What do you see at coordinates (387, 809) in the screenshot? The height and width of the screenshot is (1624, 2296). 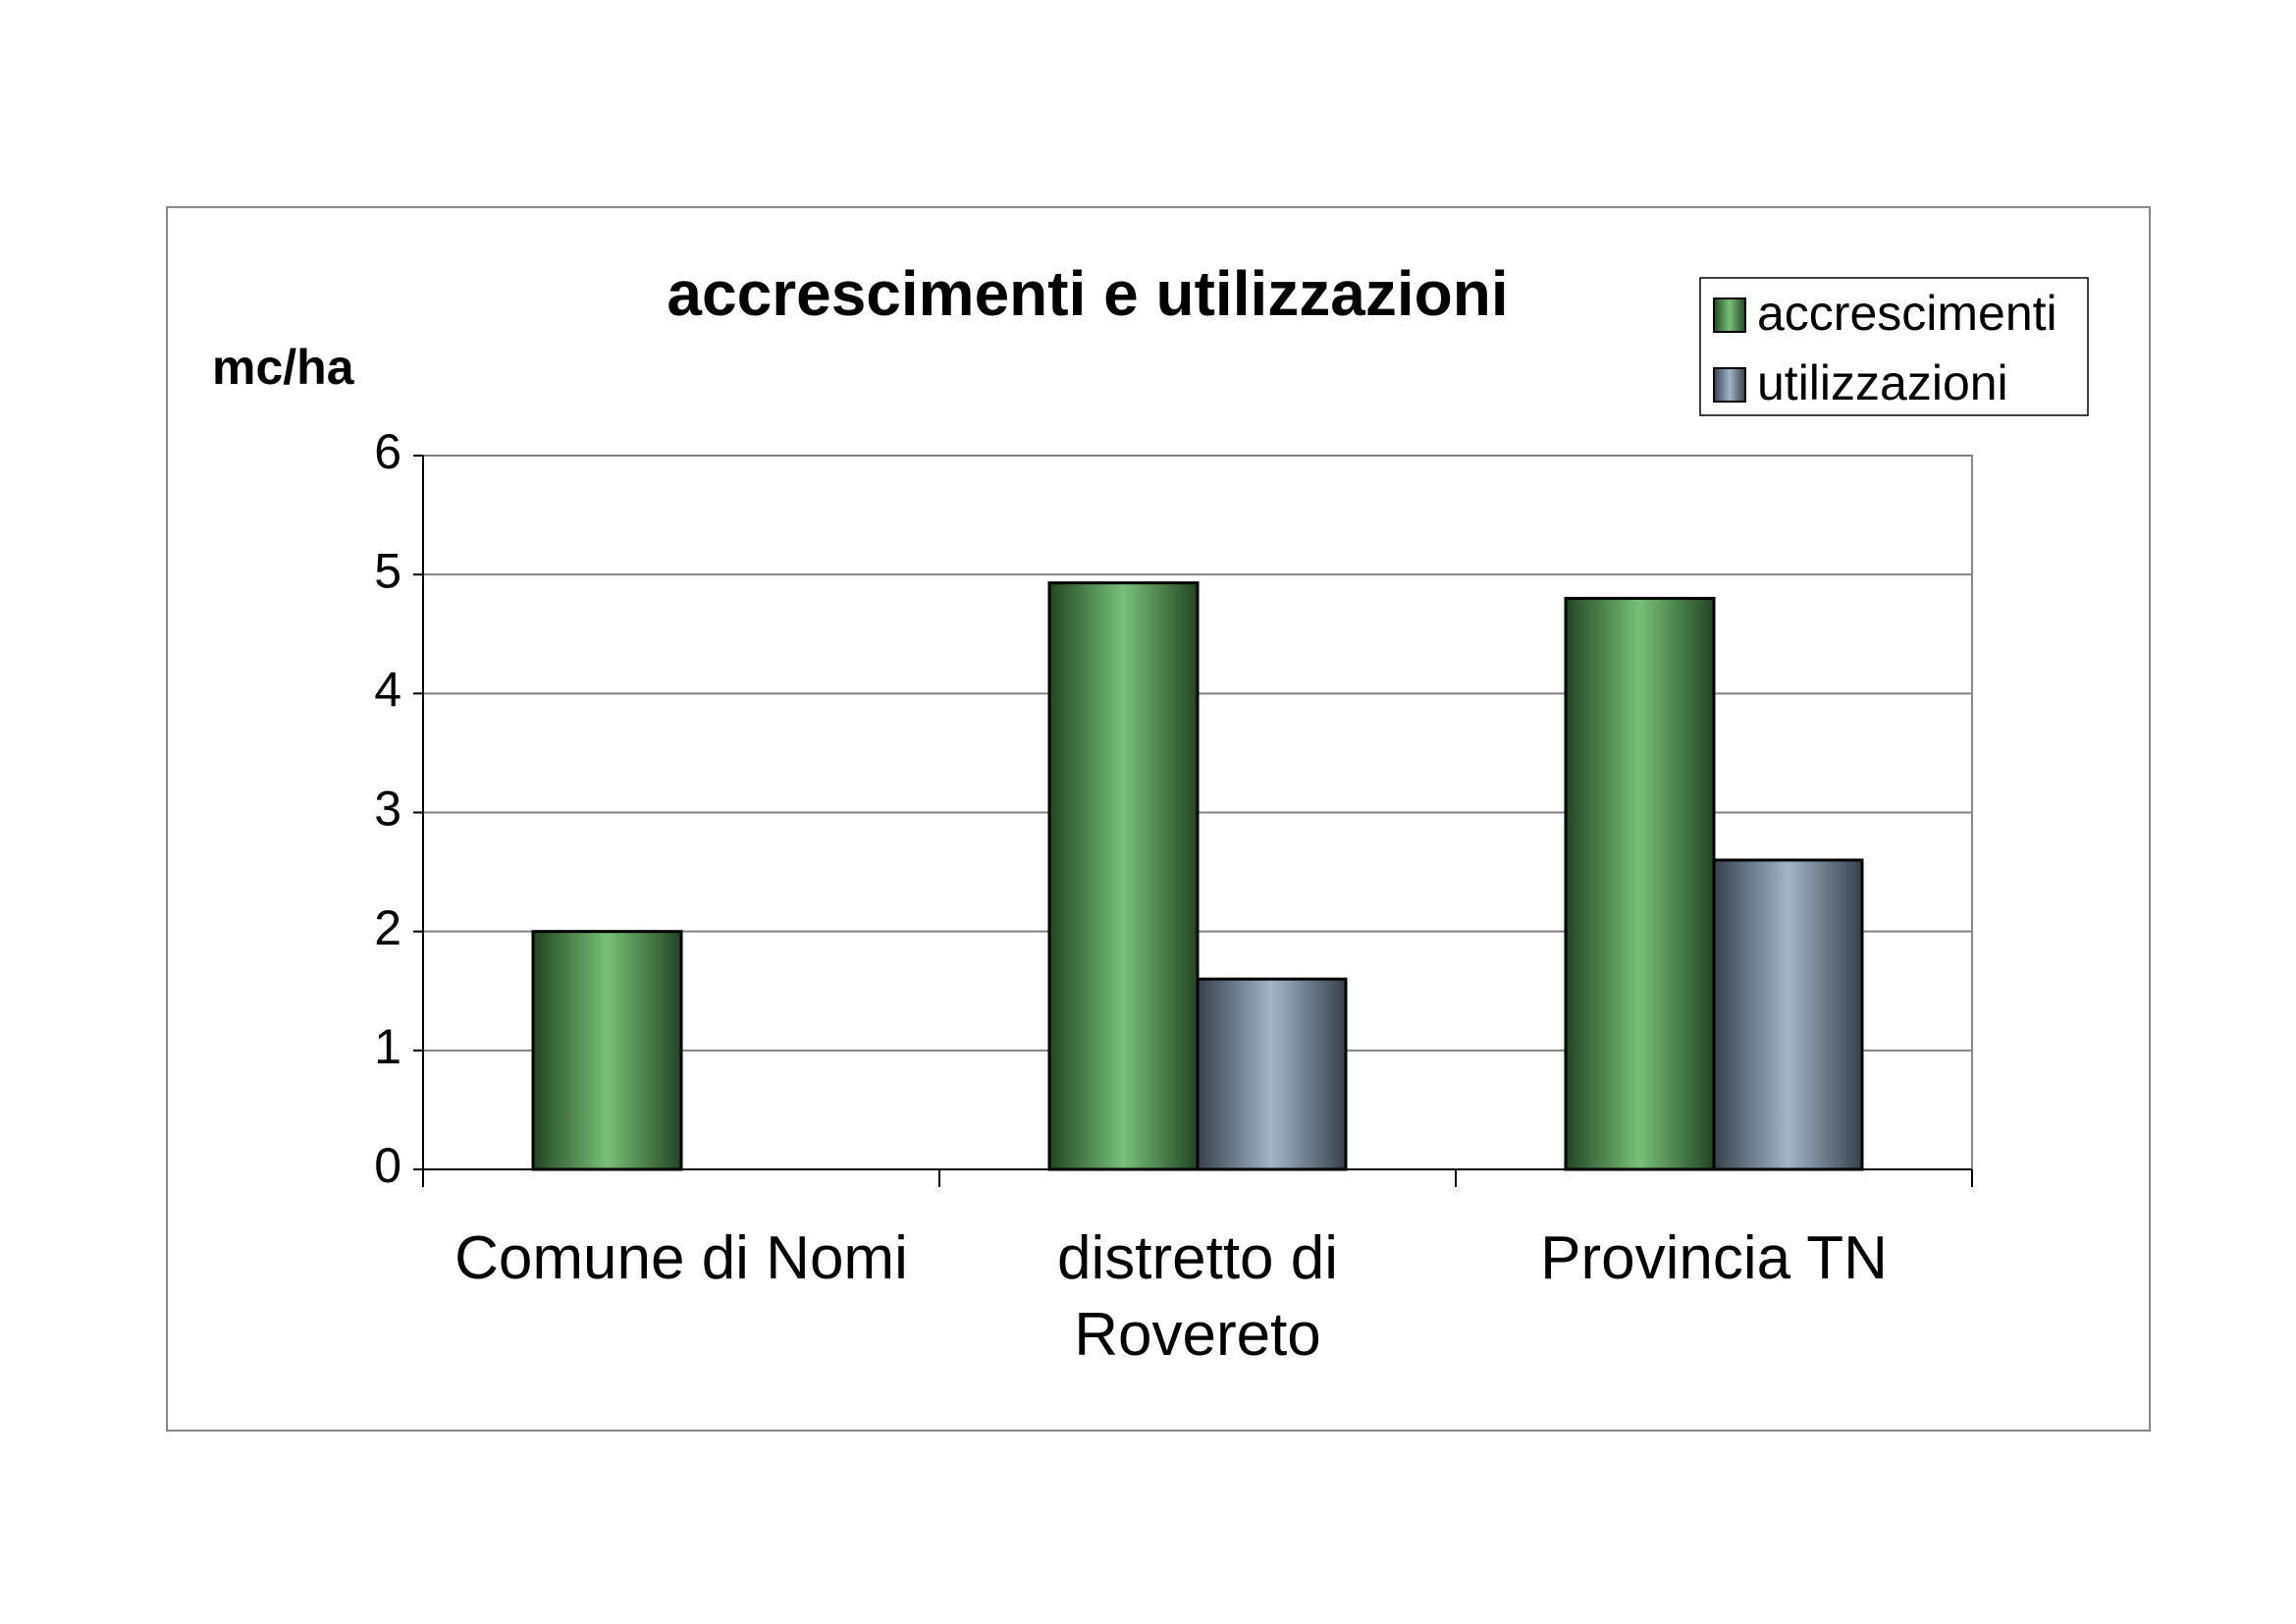 I see `y-tick-label: 3` at bounding box center [387, 809].